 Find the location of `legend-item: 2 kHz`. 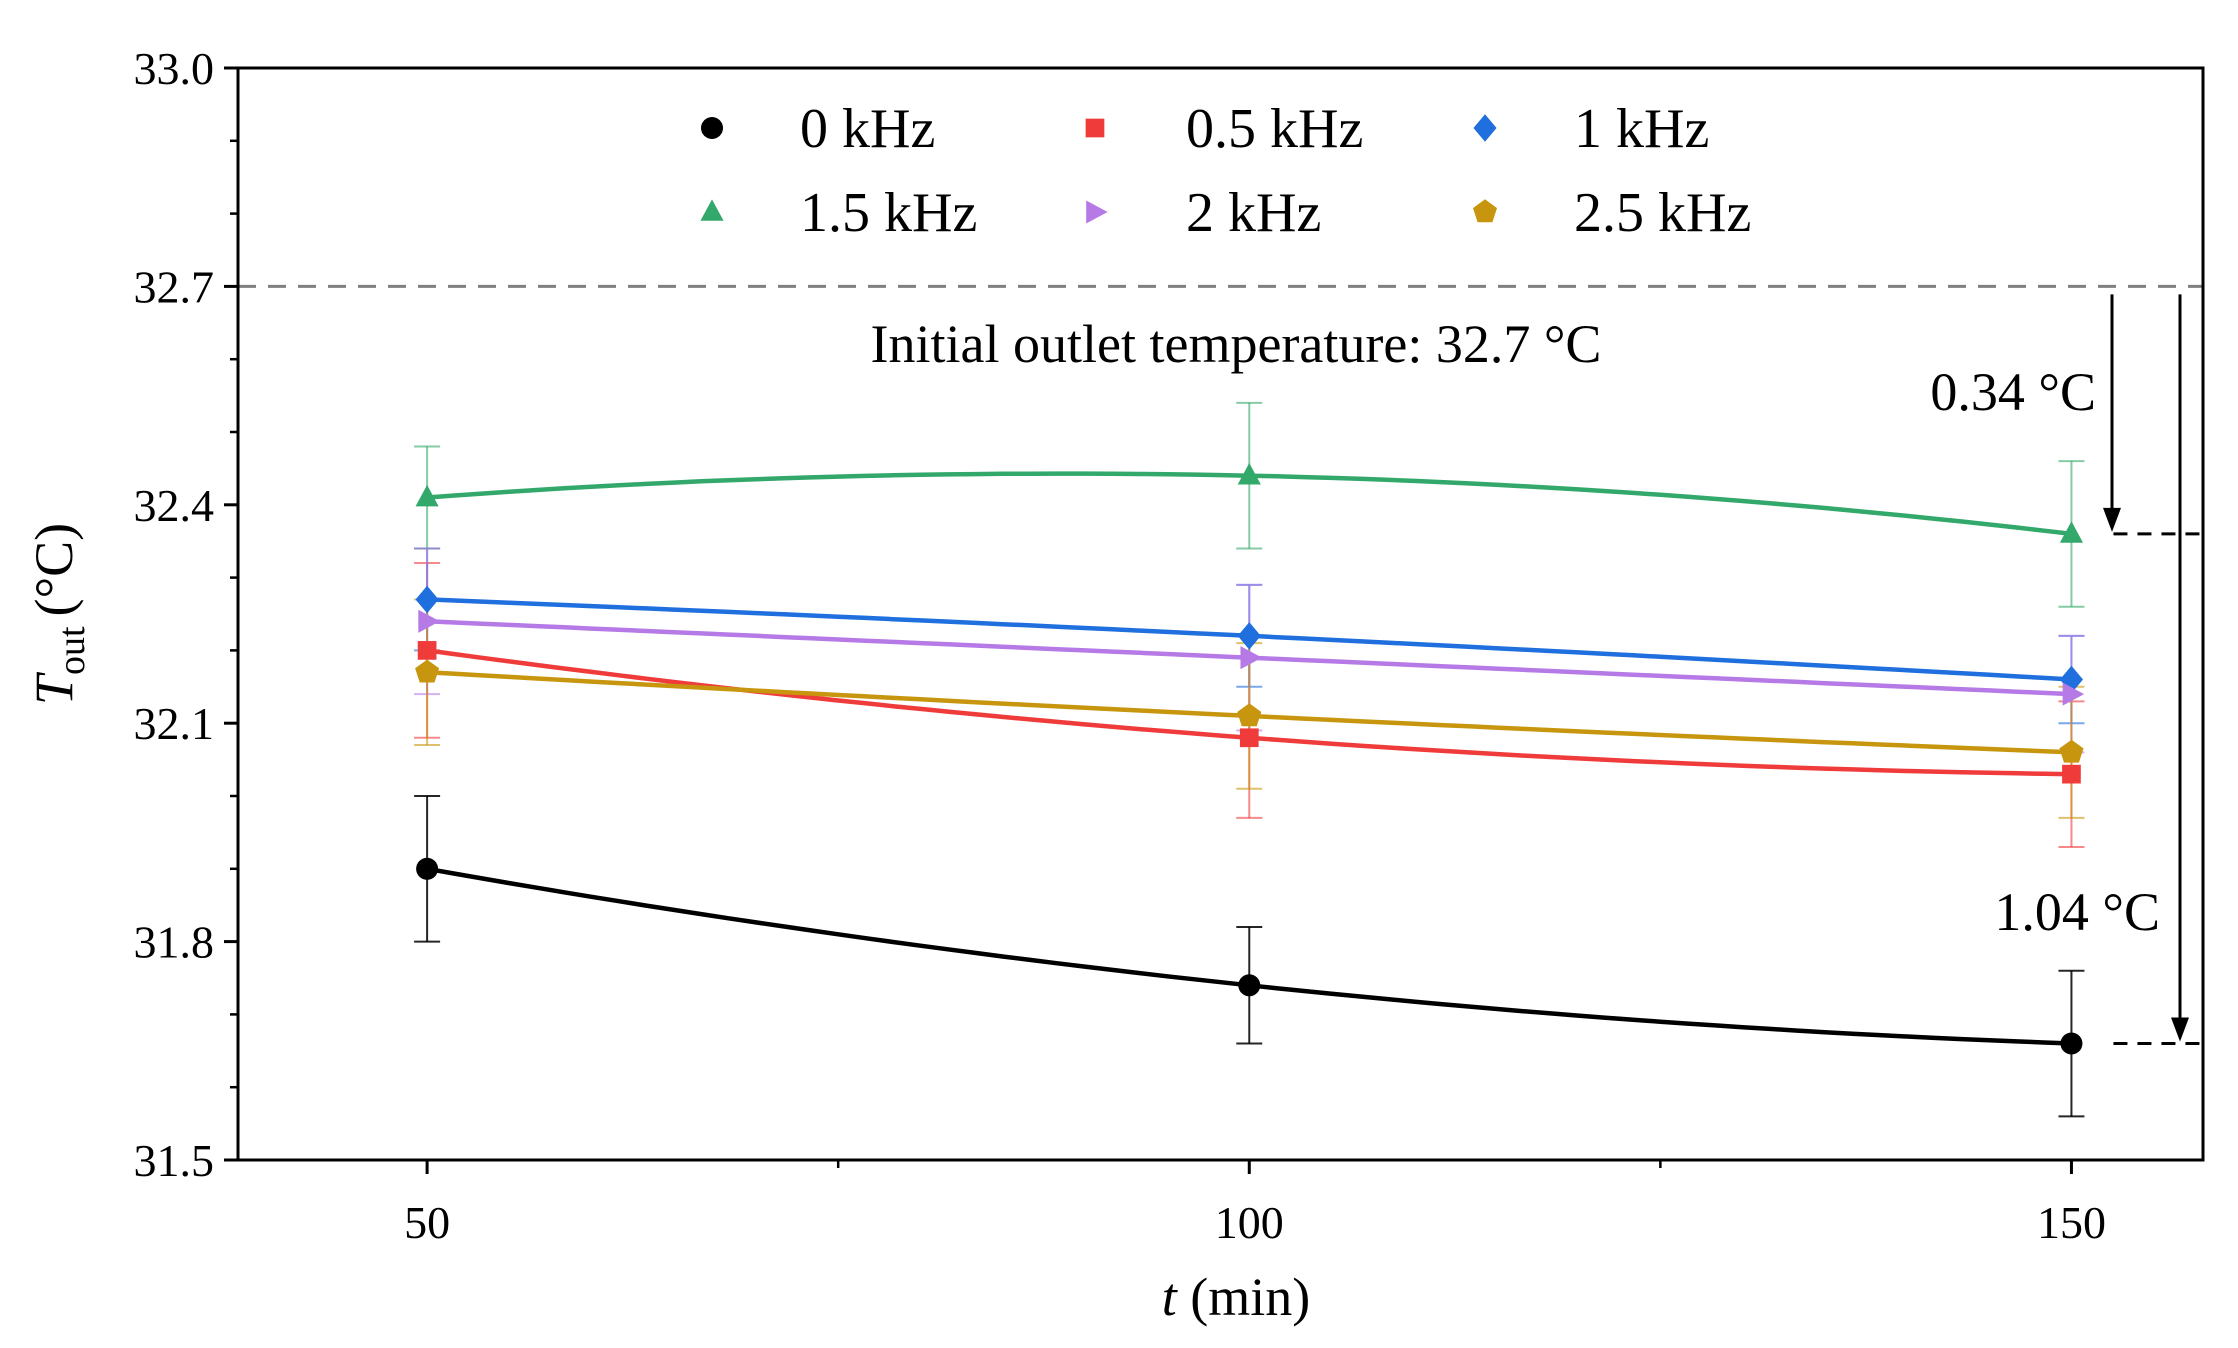

legend-item: 2 kHz is located at coordinates (1203, 213).